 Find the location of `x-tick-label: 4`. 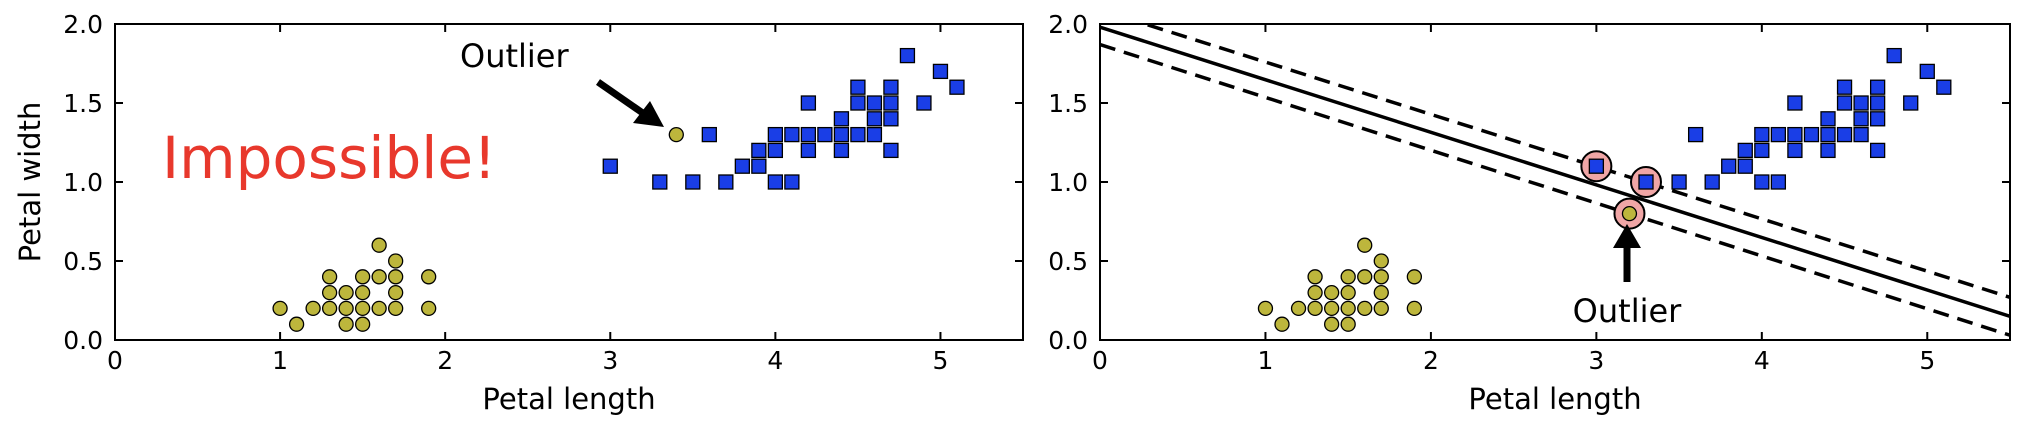

x-tick-label: 4 is located at coordinates (1762, 360).